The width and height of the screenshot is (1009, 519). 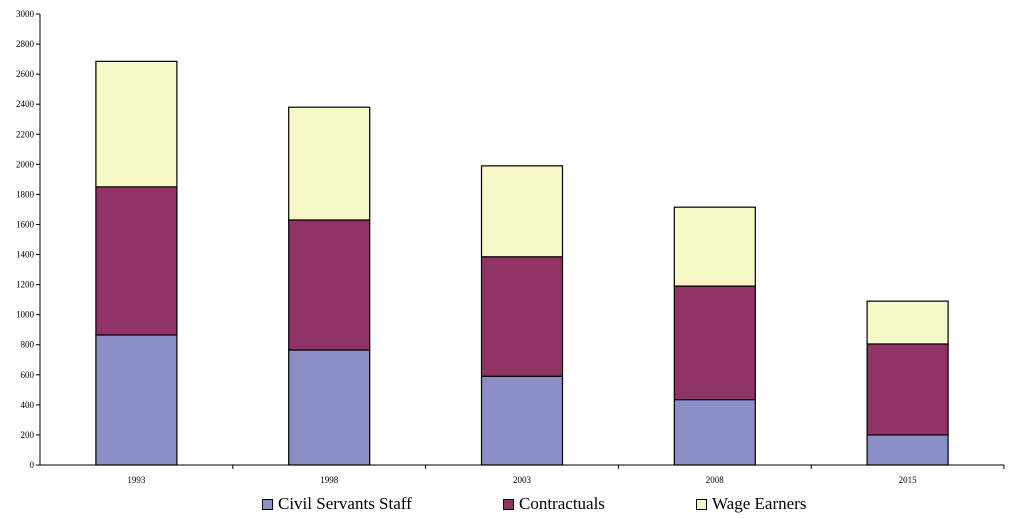 I want to click on legend-label-civil-servants: Civil Servants Staff, so click(x=345, y=503).